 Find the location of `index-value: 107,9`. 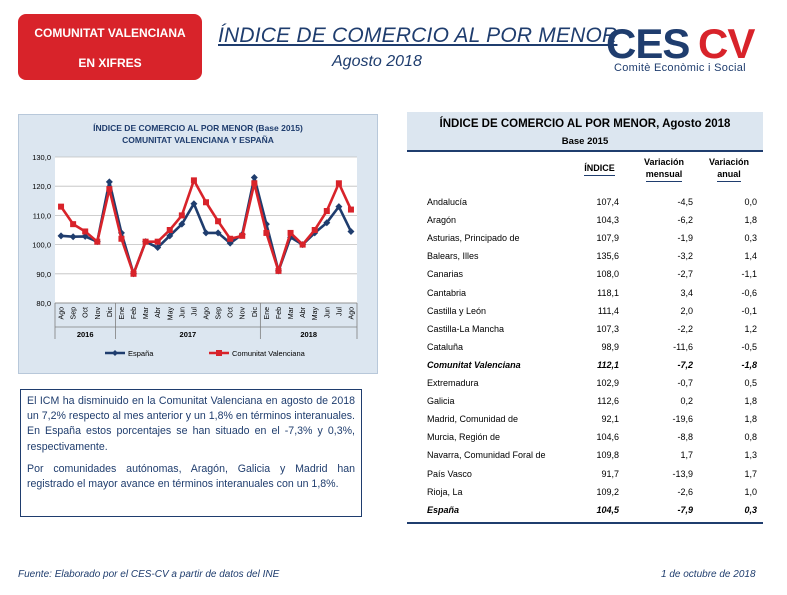

index-value: 107,9 is located at coordinates (607, 238).